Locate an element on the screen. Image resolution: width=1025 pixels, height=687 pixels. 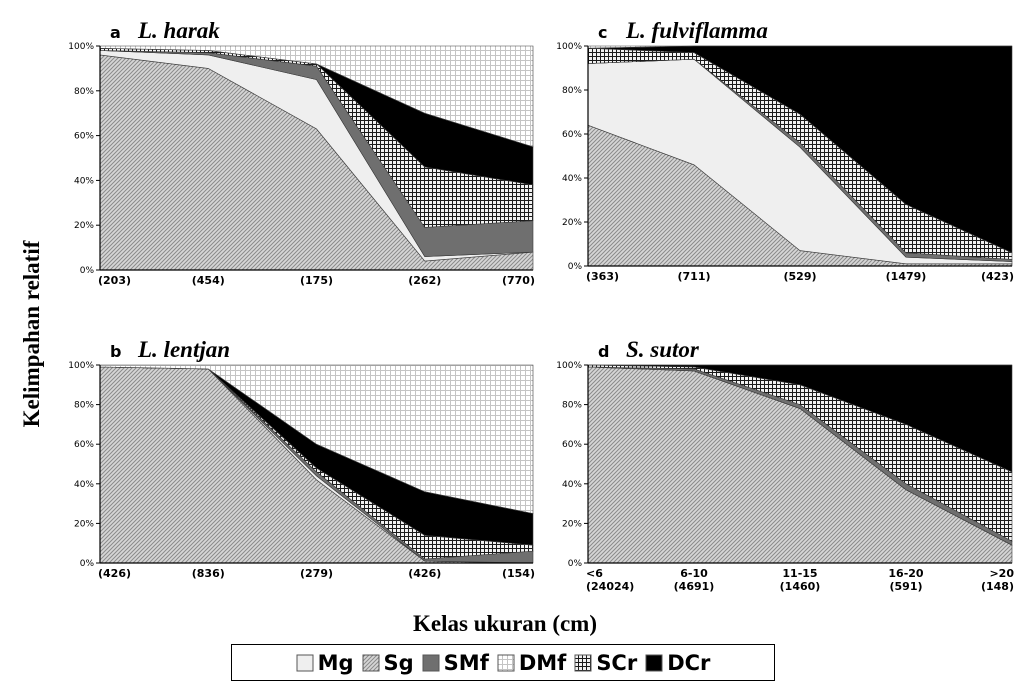
x-tick-label: 11-15 is located at coordinates (799, 573).